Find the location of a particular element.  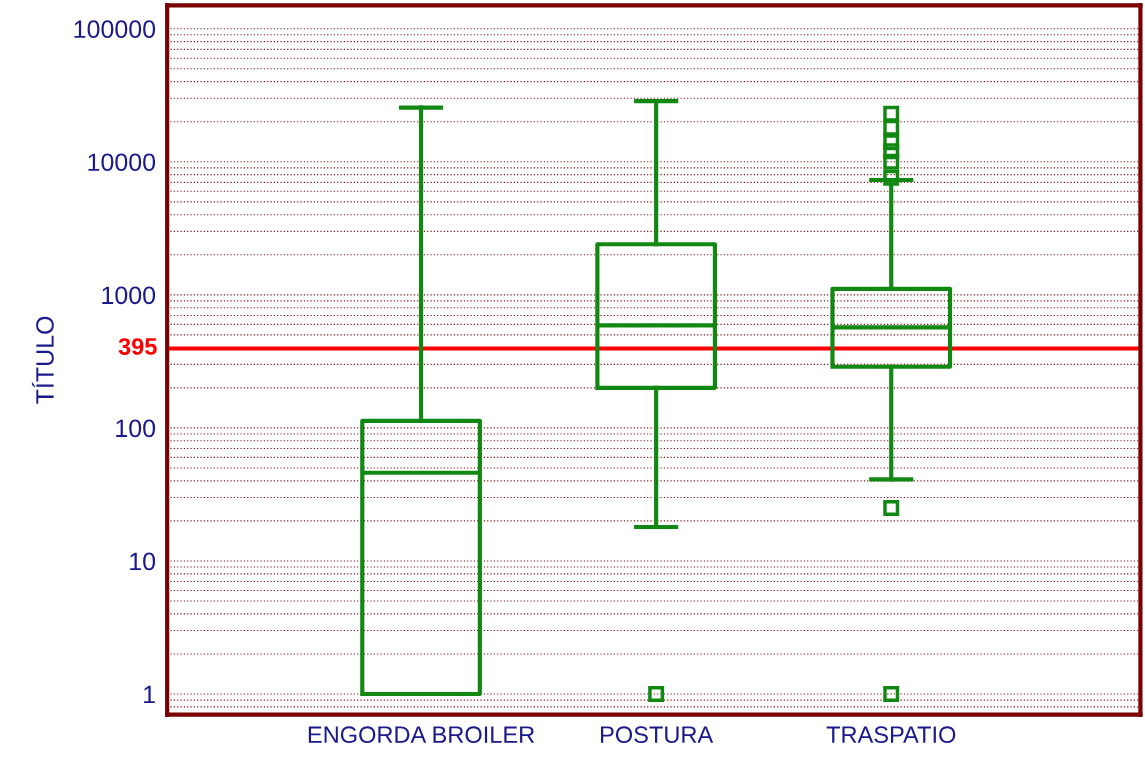

x-tick-label: POSTURA is located at coordinates (657, 735).